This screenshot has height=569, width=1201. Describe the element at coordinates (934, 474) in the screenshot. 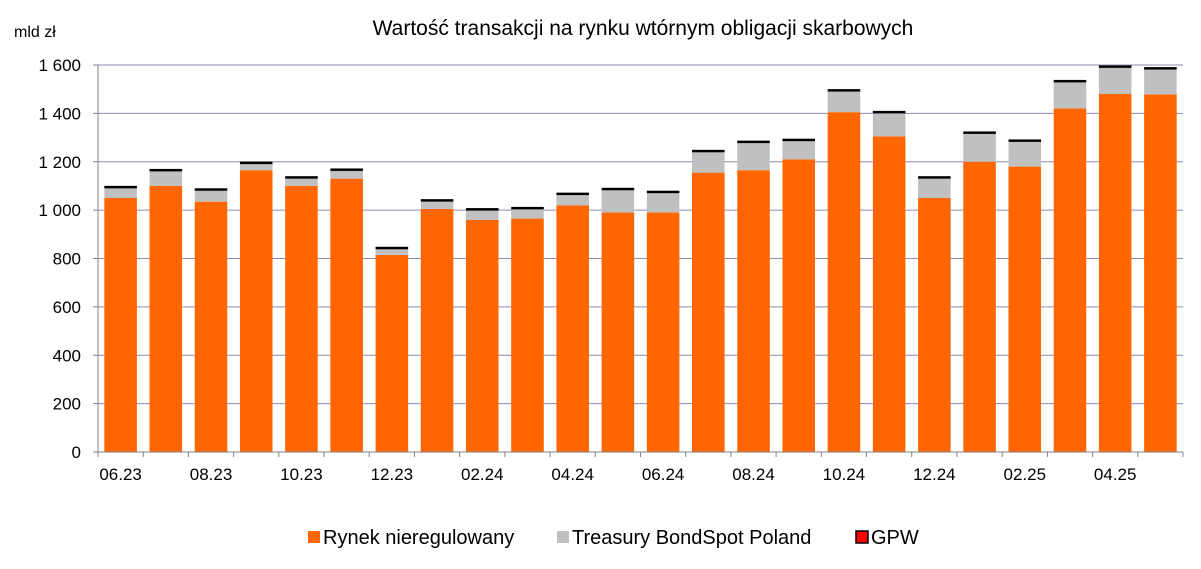

I see `x-tick-label: 12.24` at that location.